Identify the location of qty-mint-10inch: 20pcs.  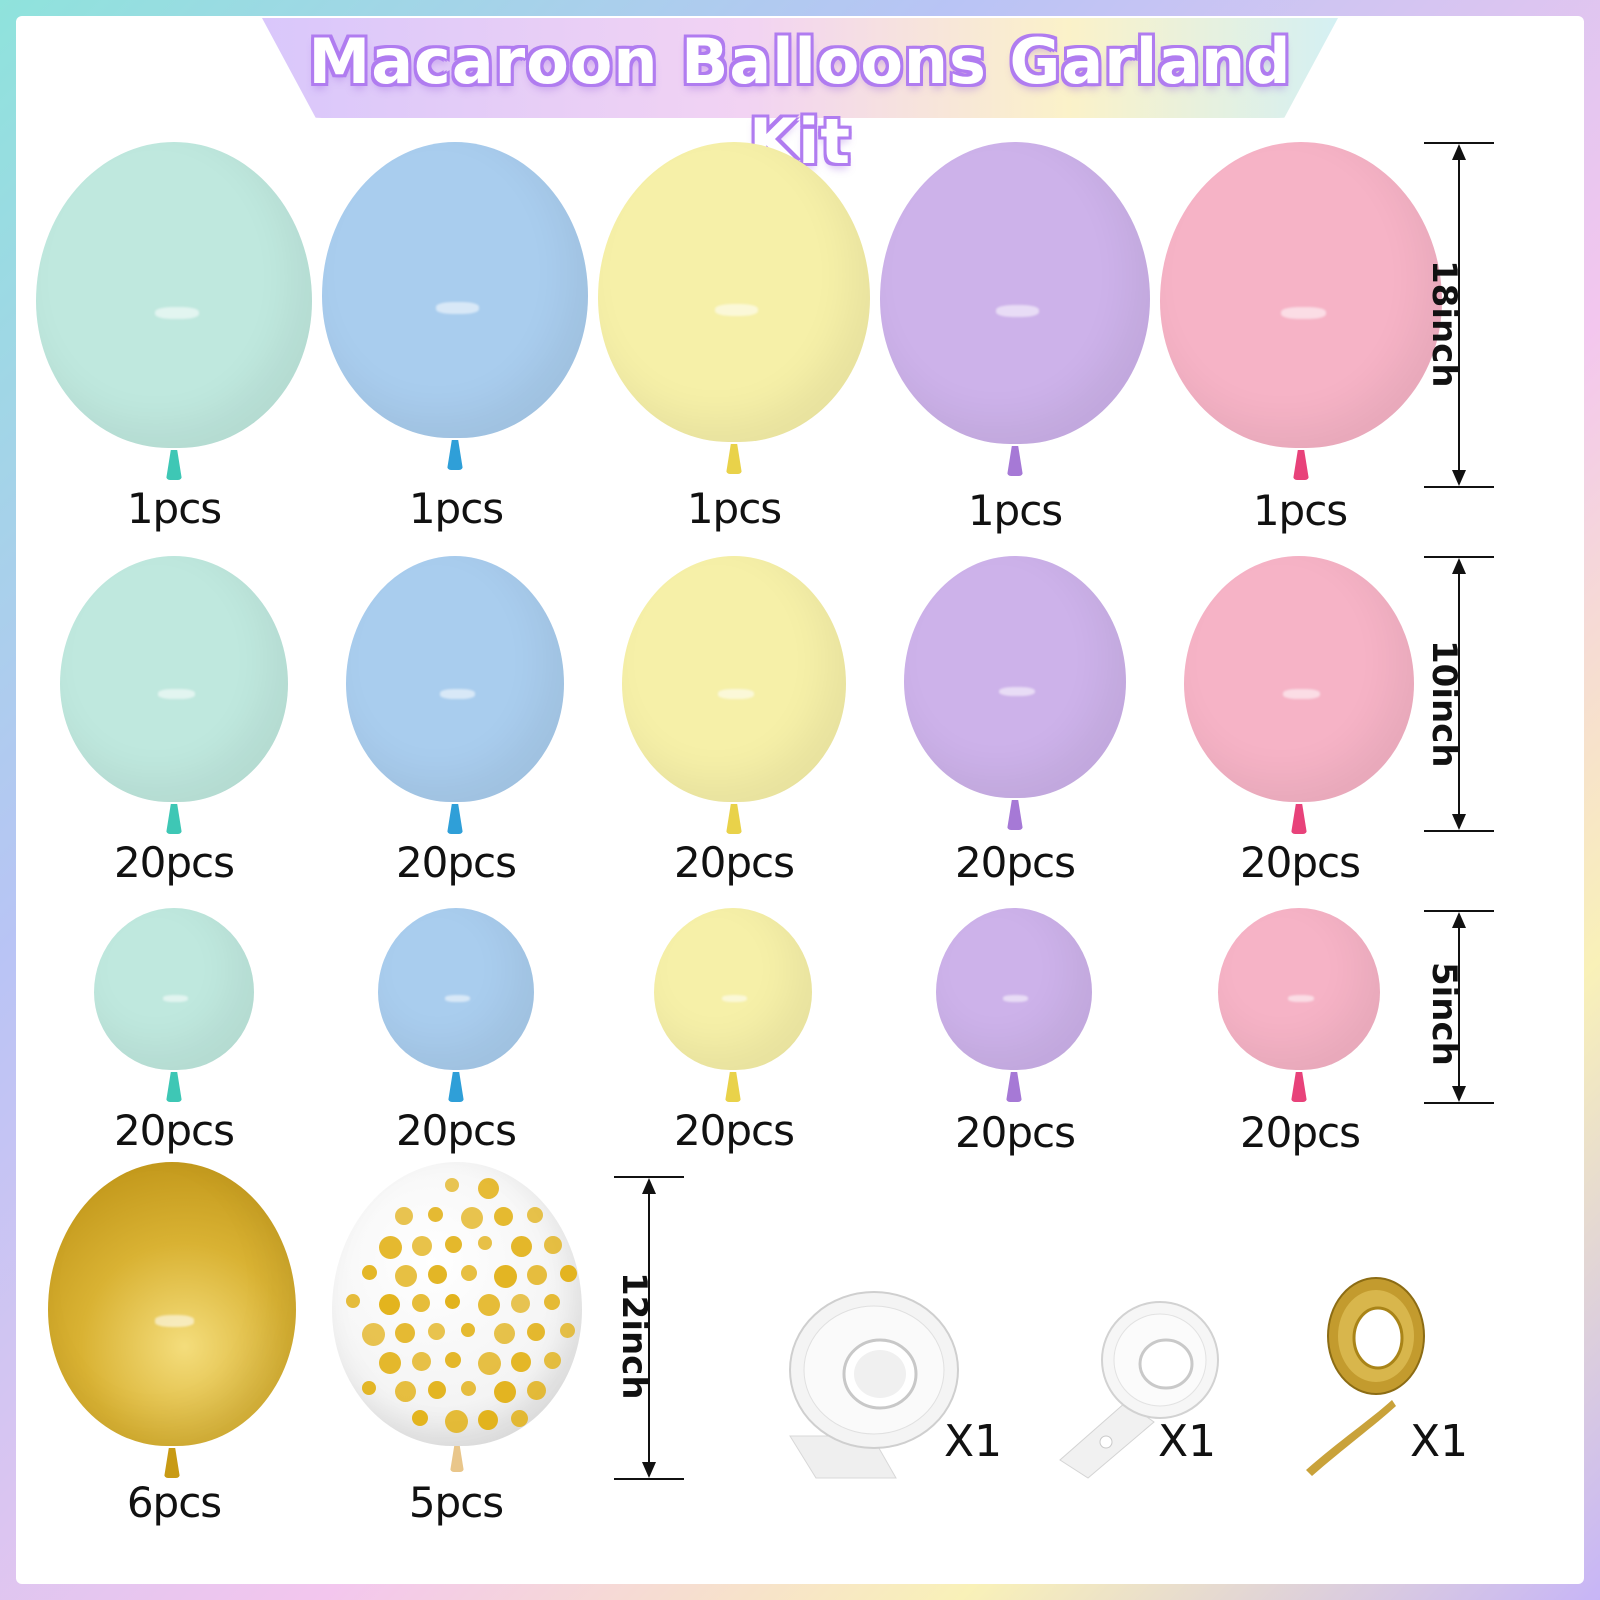
(174, 862).